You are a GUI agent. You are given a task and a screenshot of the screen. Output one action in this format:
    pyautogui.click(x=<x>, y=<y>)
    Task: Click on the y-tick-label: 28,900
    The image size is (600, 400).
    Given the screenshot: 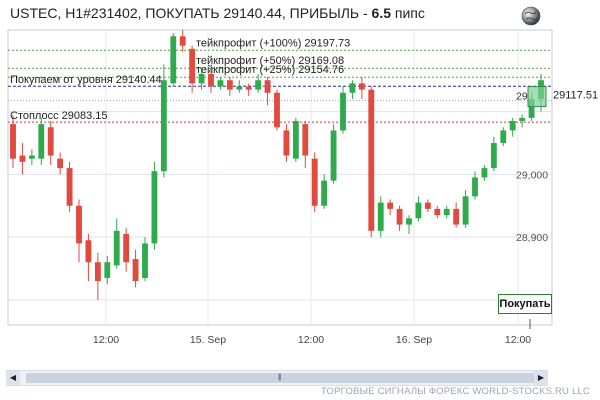 What is the action you would take?
    pyautogui.click(x=532, y=238)
    